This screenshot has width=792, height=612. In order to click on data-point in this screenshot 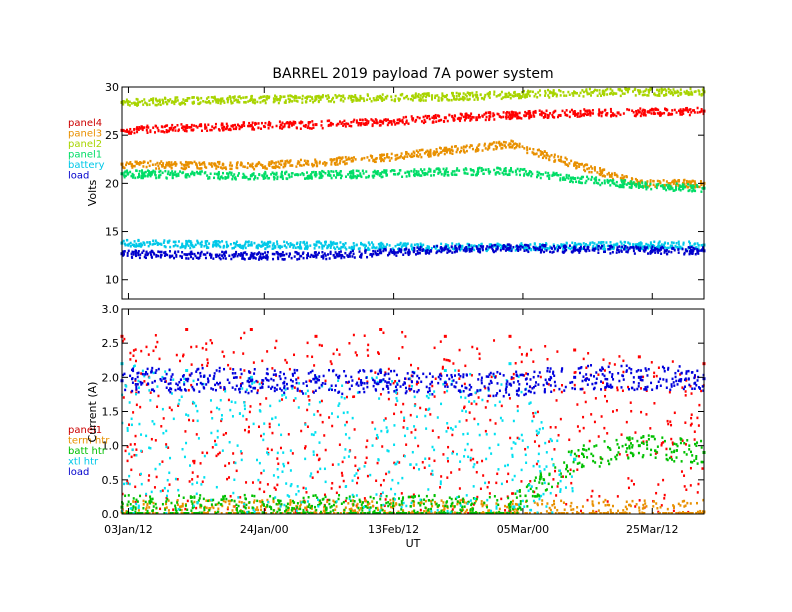, I will do `click(316, 175)`.